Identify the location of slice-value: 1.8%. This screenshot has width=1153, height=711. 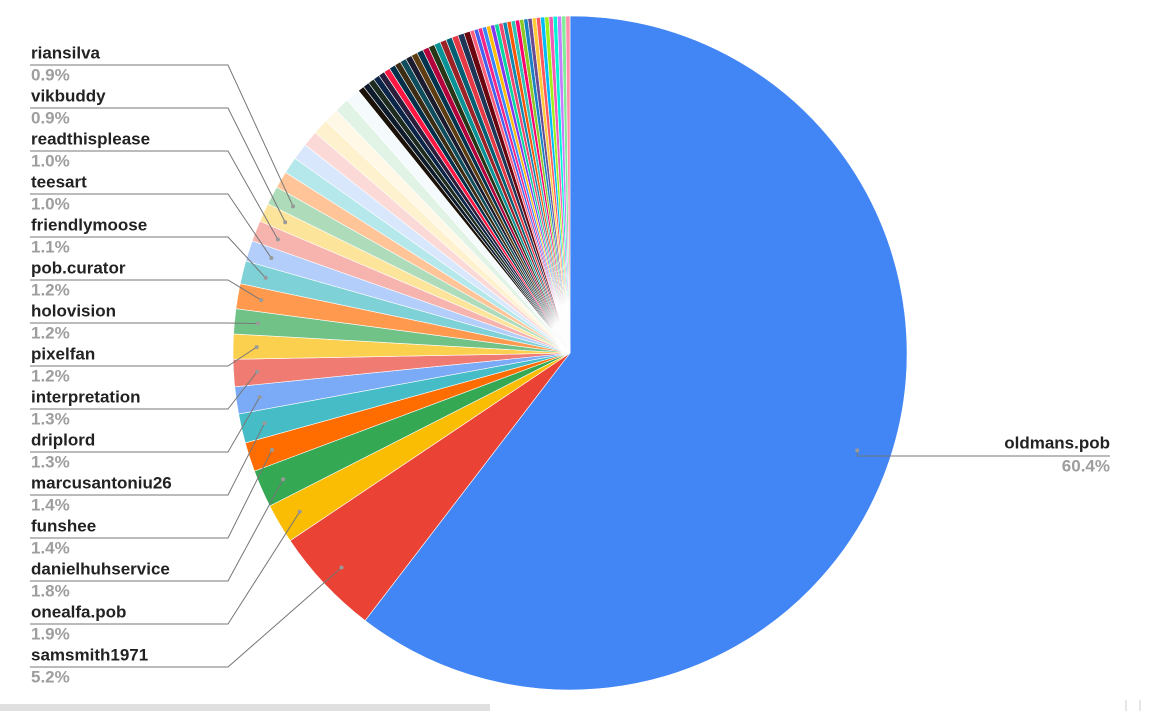
(50, 590).